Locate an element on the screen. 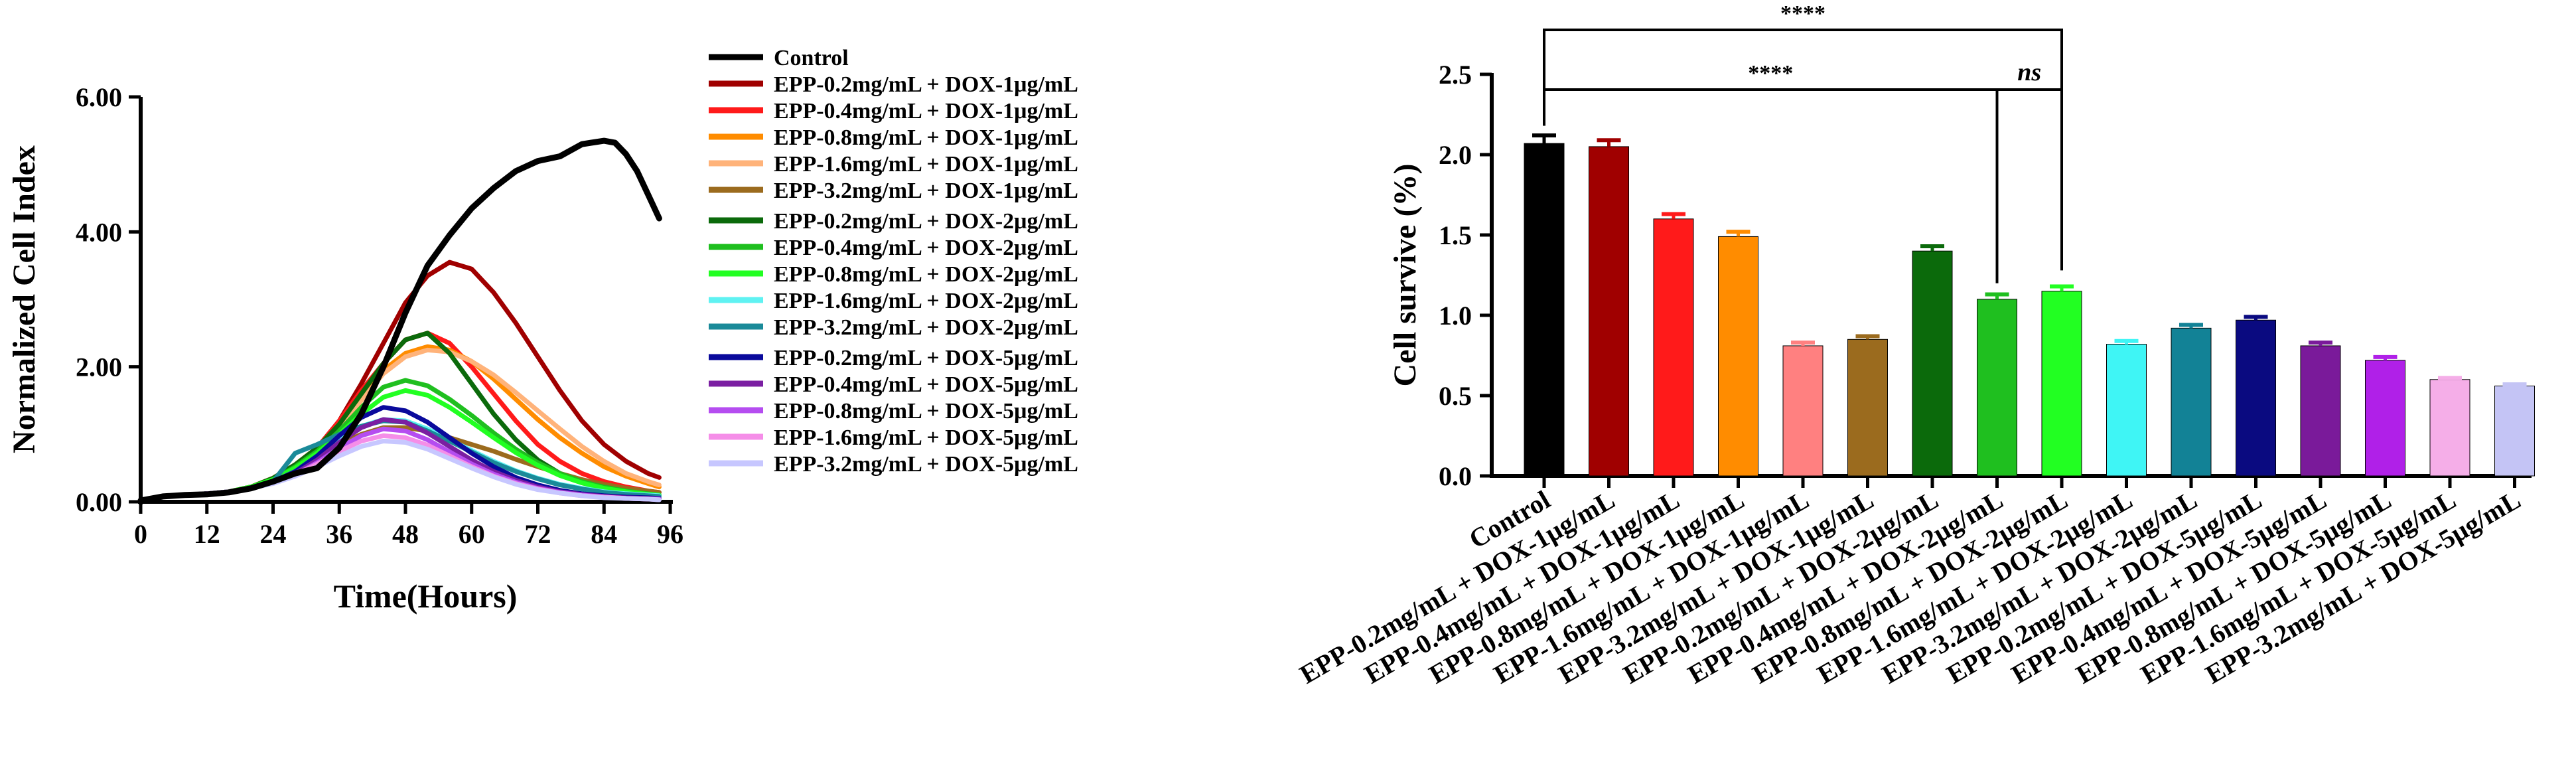  legend-label: EPP-0.2mg/mL + DOX-5μg/mL is located at coordinates (926, 358).